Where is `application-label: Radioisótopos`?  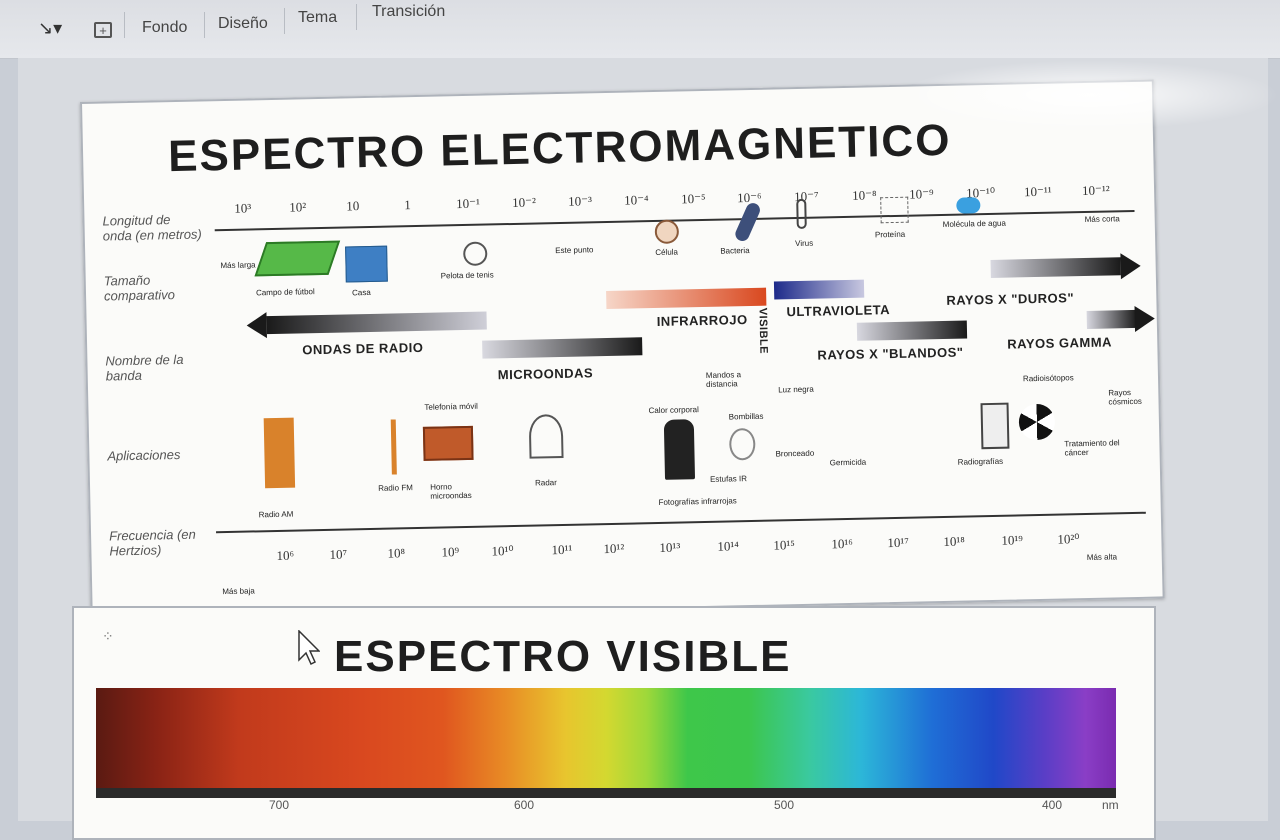
application-label: Radioisótopos is located at coordinates (1048, 378).